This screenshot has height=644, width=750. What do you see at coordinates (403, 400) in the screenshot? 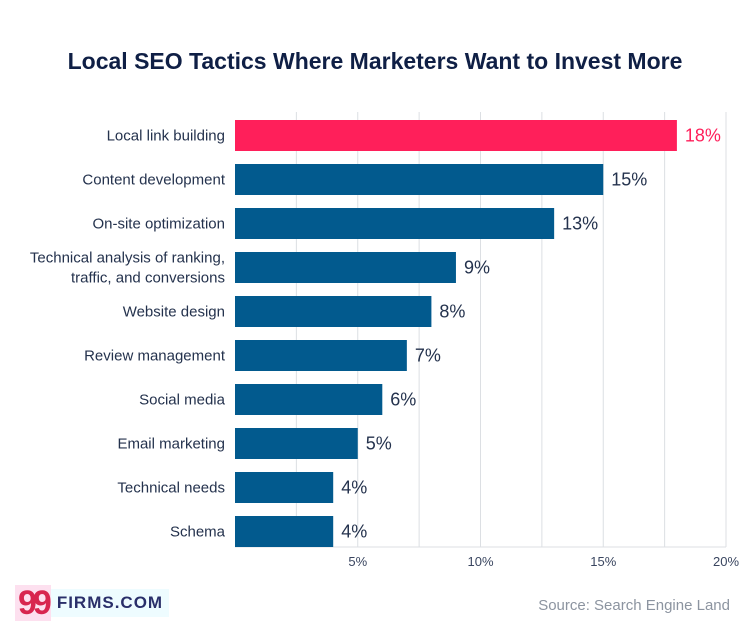
I see `value-label: 6%` at bounding box center [403, 400].